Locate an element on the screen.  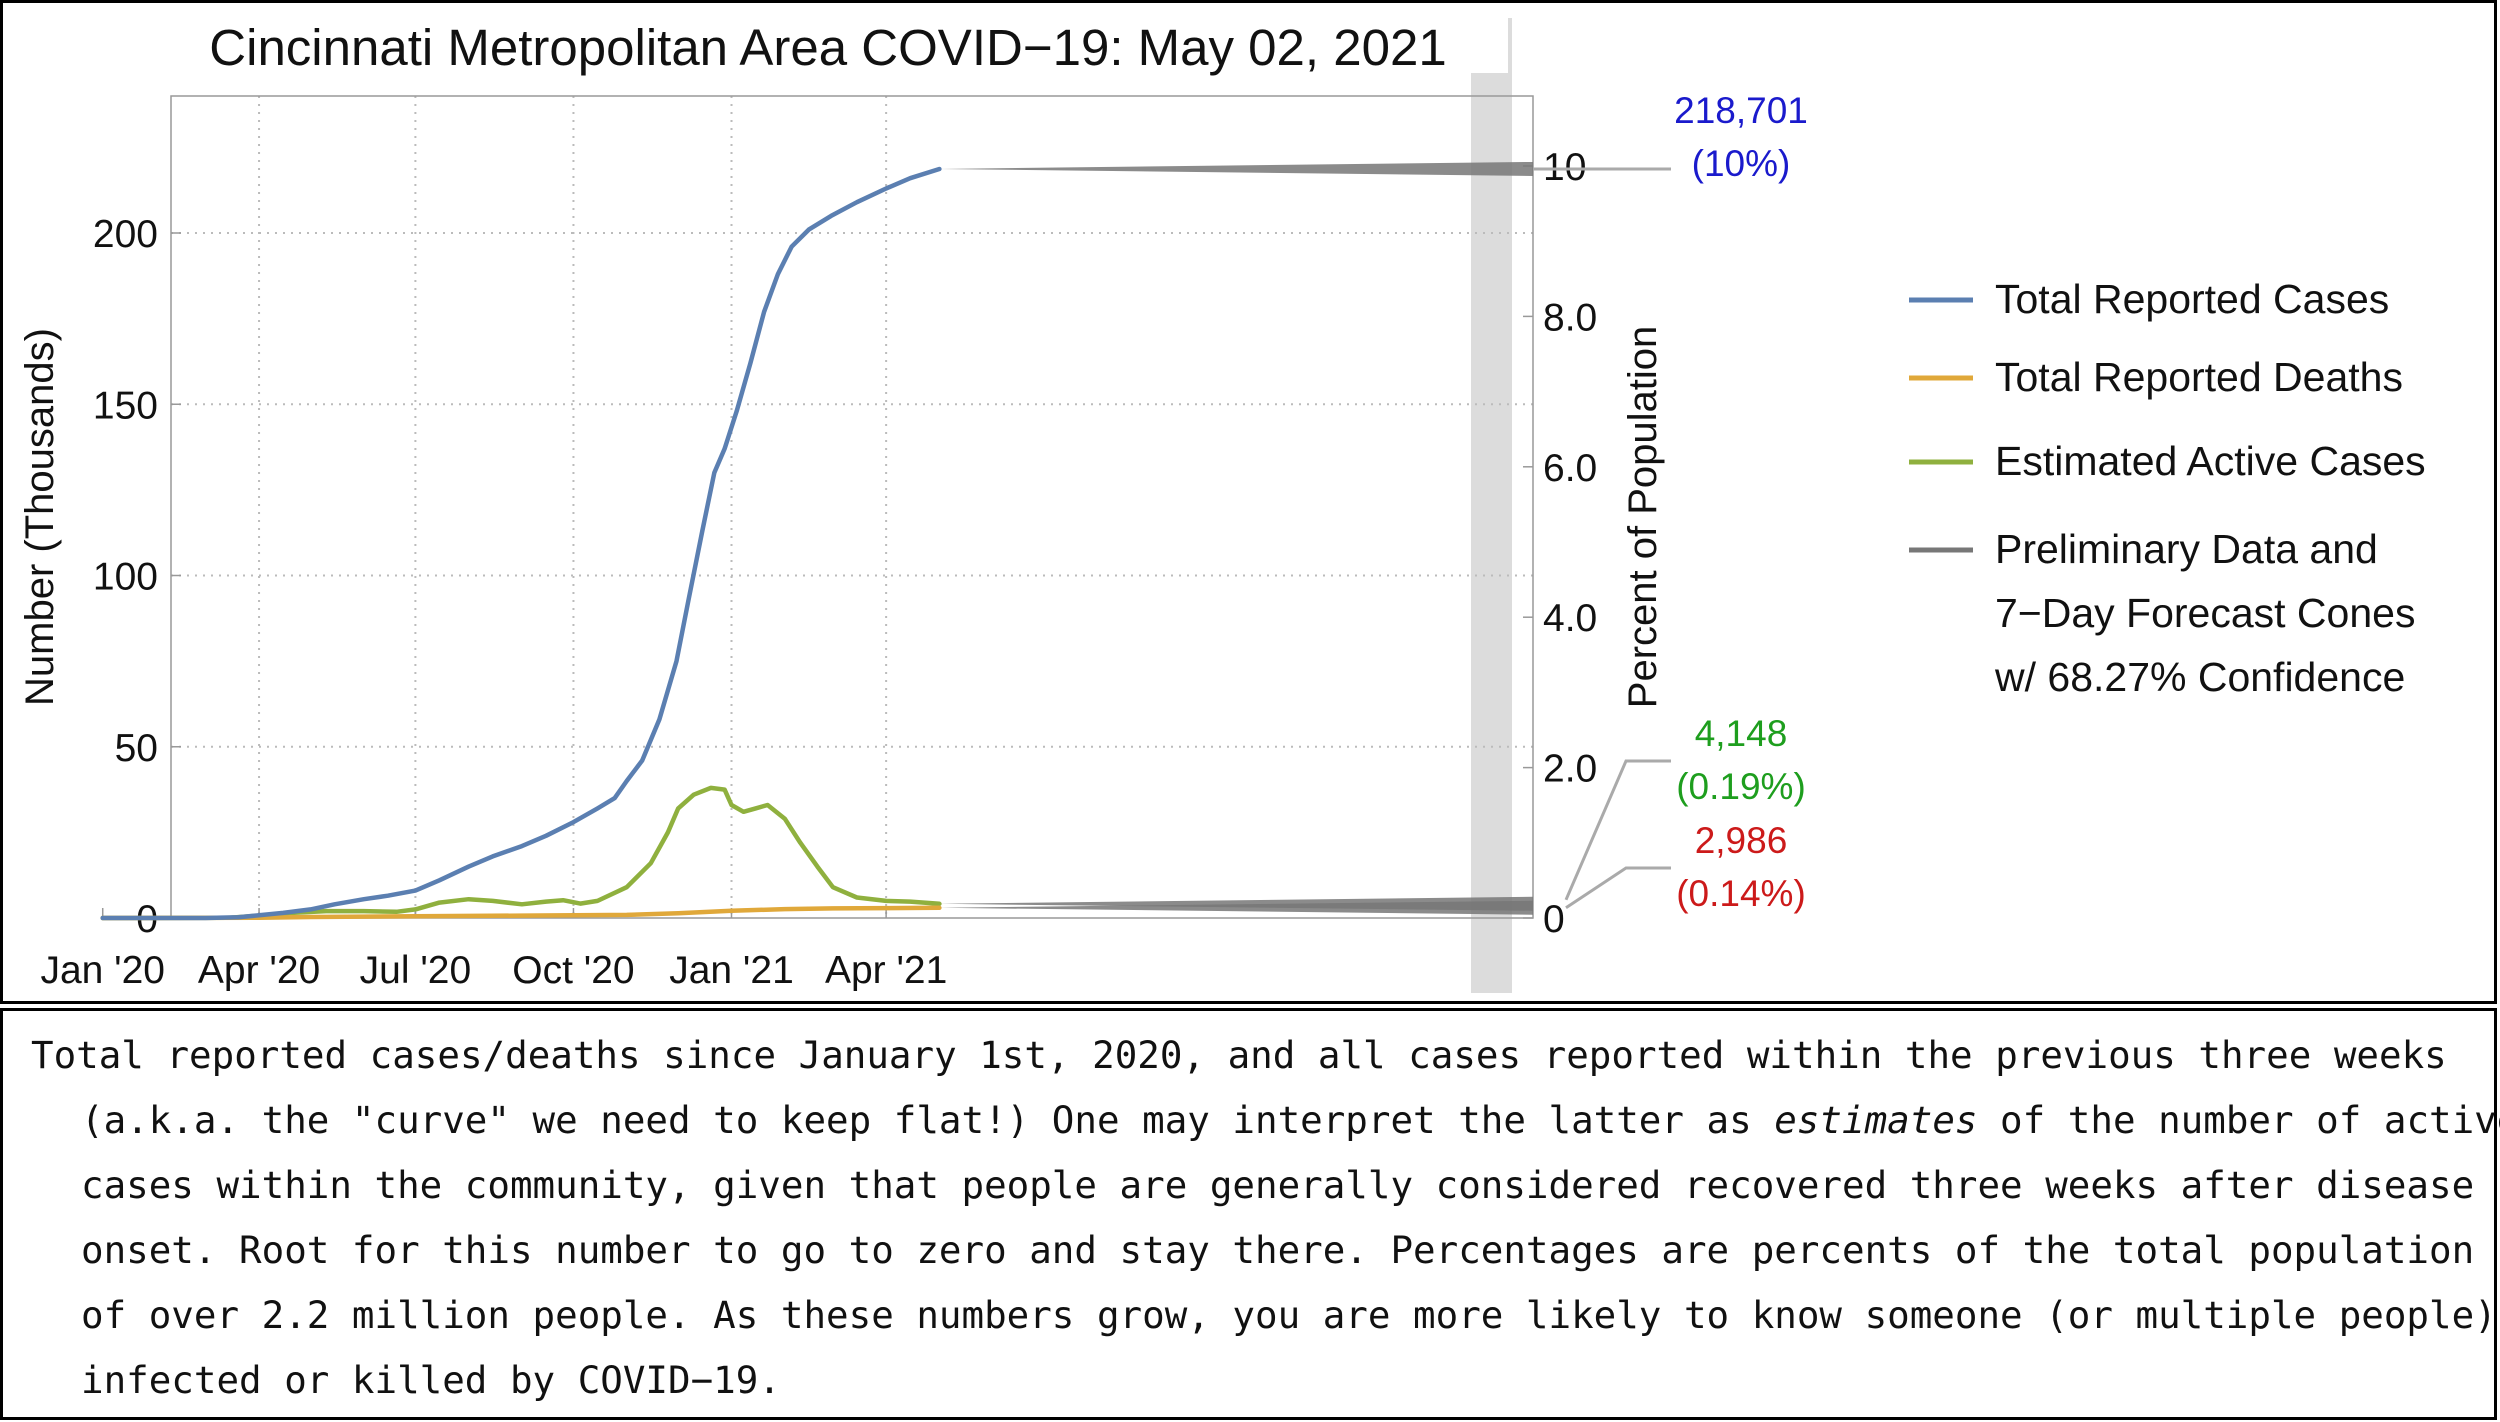
end-label-percent: (0.19%) is located at coordinates (1741, 786).